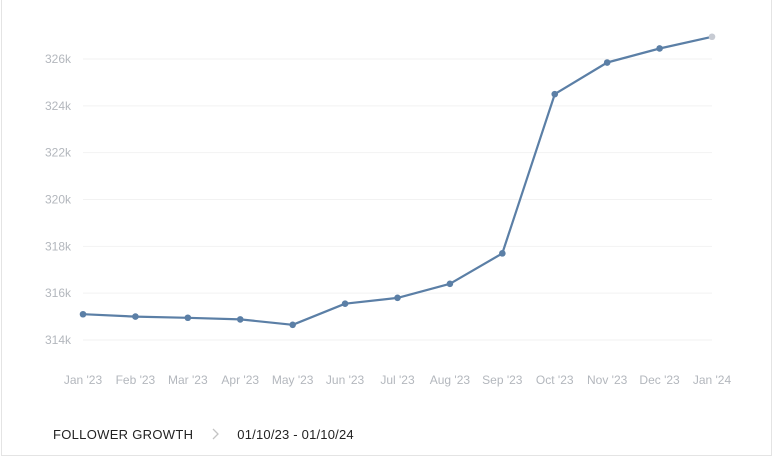 This screenshot has height=457, width=774. I want to click on x-tick-label: Jul '23, so click(397, 380).